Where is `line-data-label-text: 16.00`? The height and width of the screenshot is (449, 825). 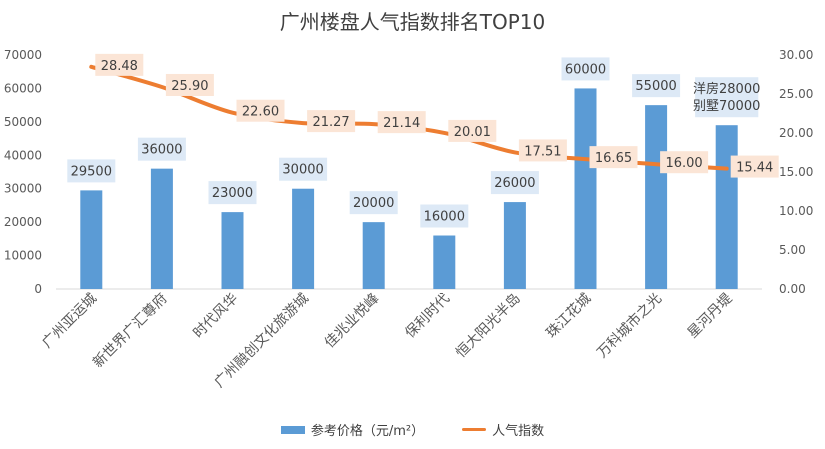
line-data-label-text: 16.00 is located at coordinates (683, 163).